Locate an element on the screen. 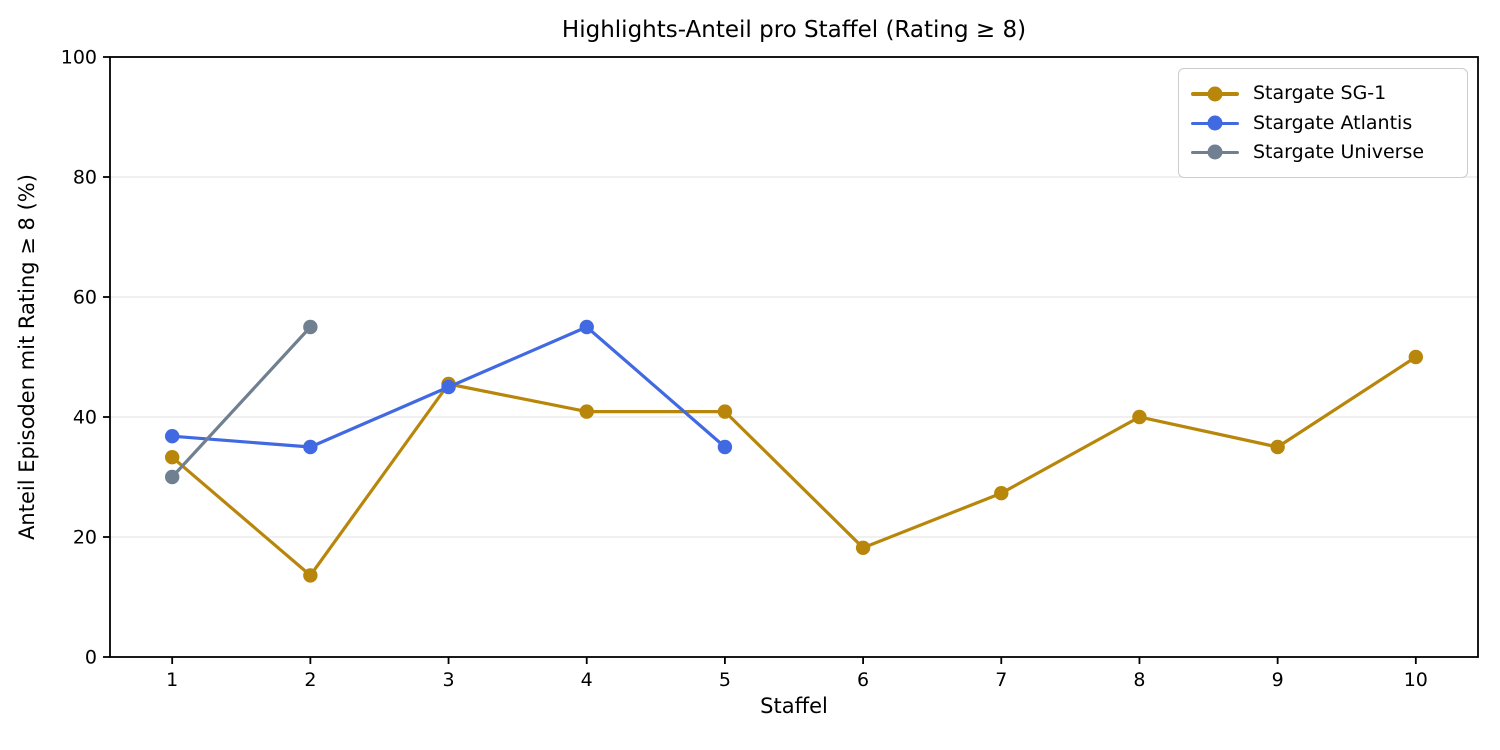 This screenshot has height=750, width=1500. x-tick-label: 8 is located at coordinates (1139, 680).